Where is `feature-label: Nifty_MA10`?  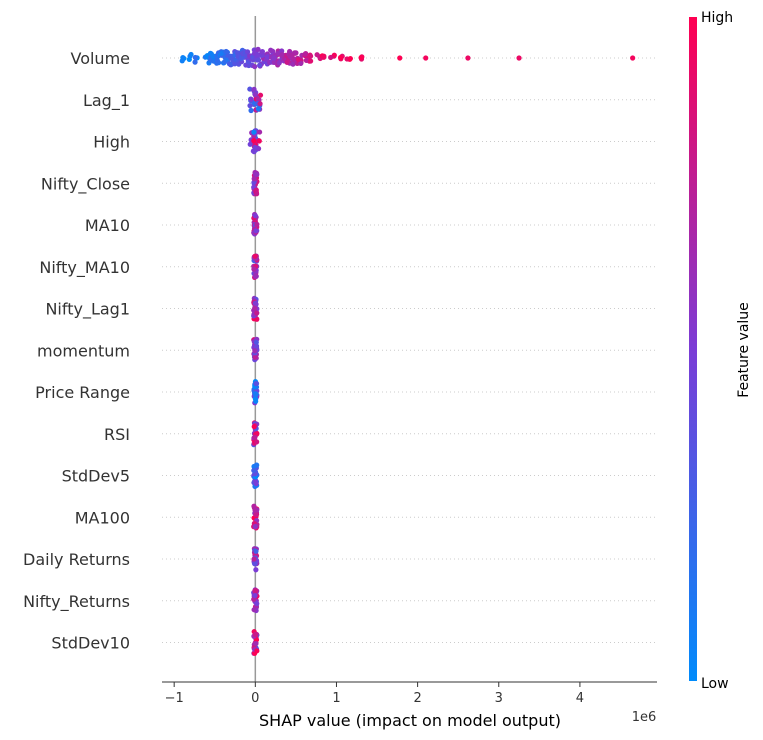 feature-label: Nifty_MA10 is located at coordinates (84, 268).